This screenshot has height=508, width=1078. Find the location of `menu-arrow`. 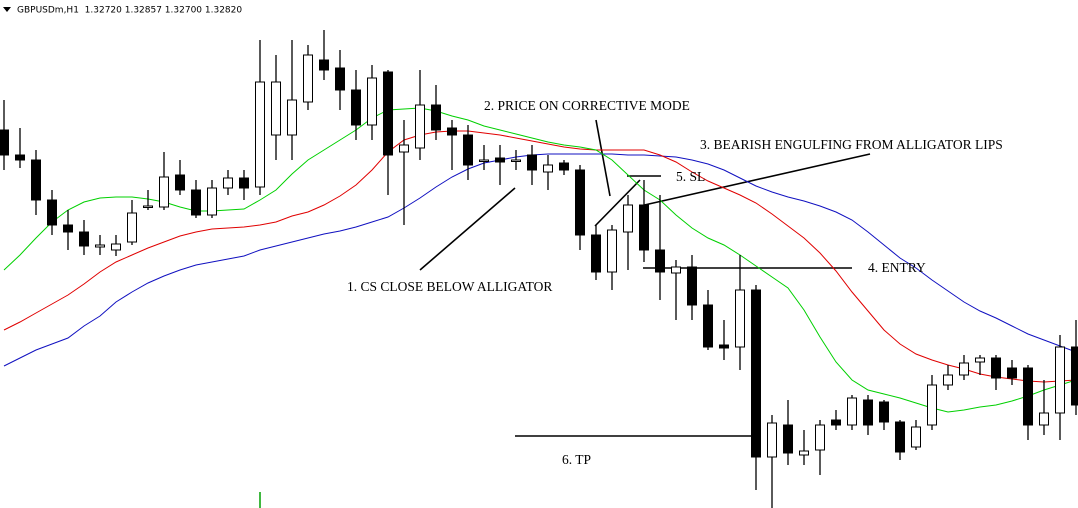

menu-arrow is located at coordinates (7, 9).